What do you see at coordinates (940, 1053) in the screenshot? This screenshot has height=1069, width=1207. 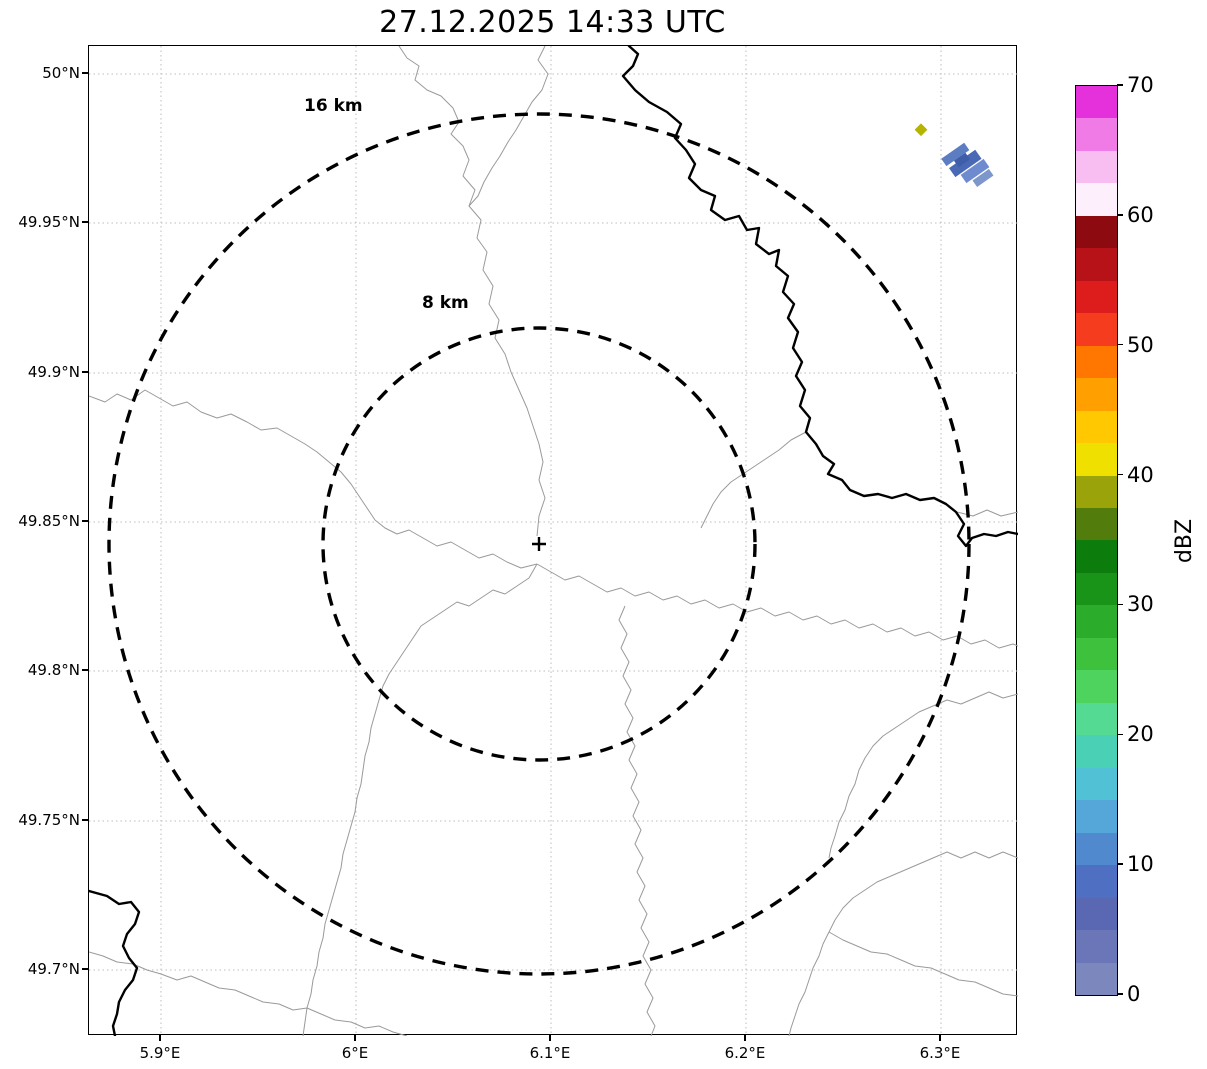 I see `x-tick-label: 6.3°E` at bounding box center [940, 1053].